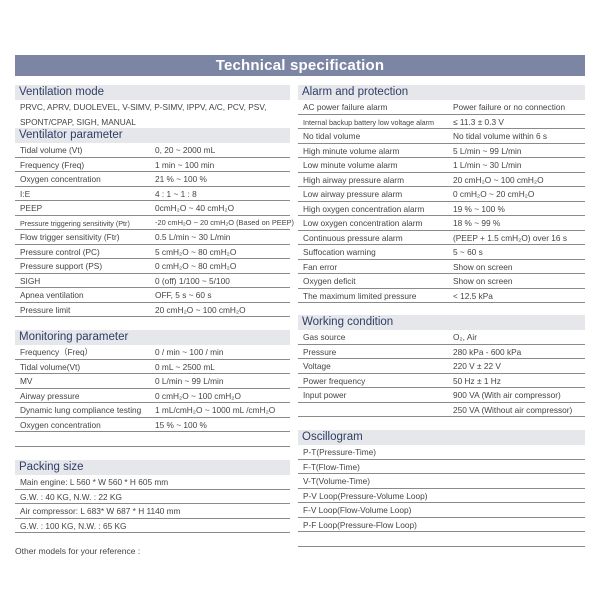  Describe the element at coordinates (152, 122) in the screenshot. I see `spec-row: SPONT/CPAP, SIGH, MANUAL` at that location.